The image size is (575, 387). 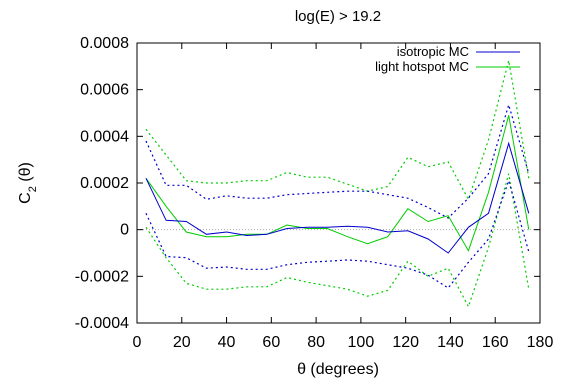 I want to click on y-axis-label-rest: (θ), so click(x=25, y=174).